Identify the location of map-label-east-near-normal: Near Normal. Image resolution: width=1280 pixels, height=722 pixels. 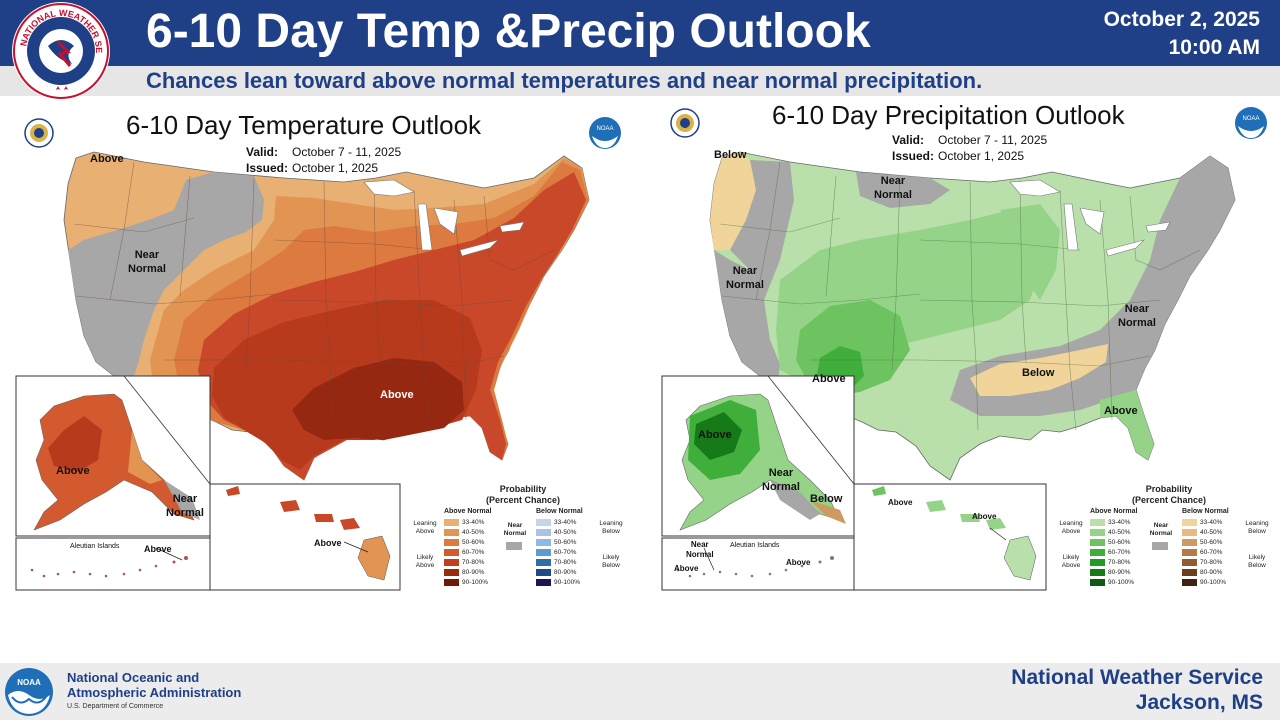
(1137, 316).